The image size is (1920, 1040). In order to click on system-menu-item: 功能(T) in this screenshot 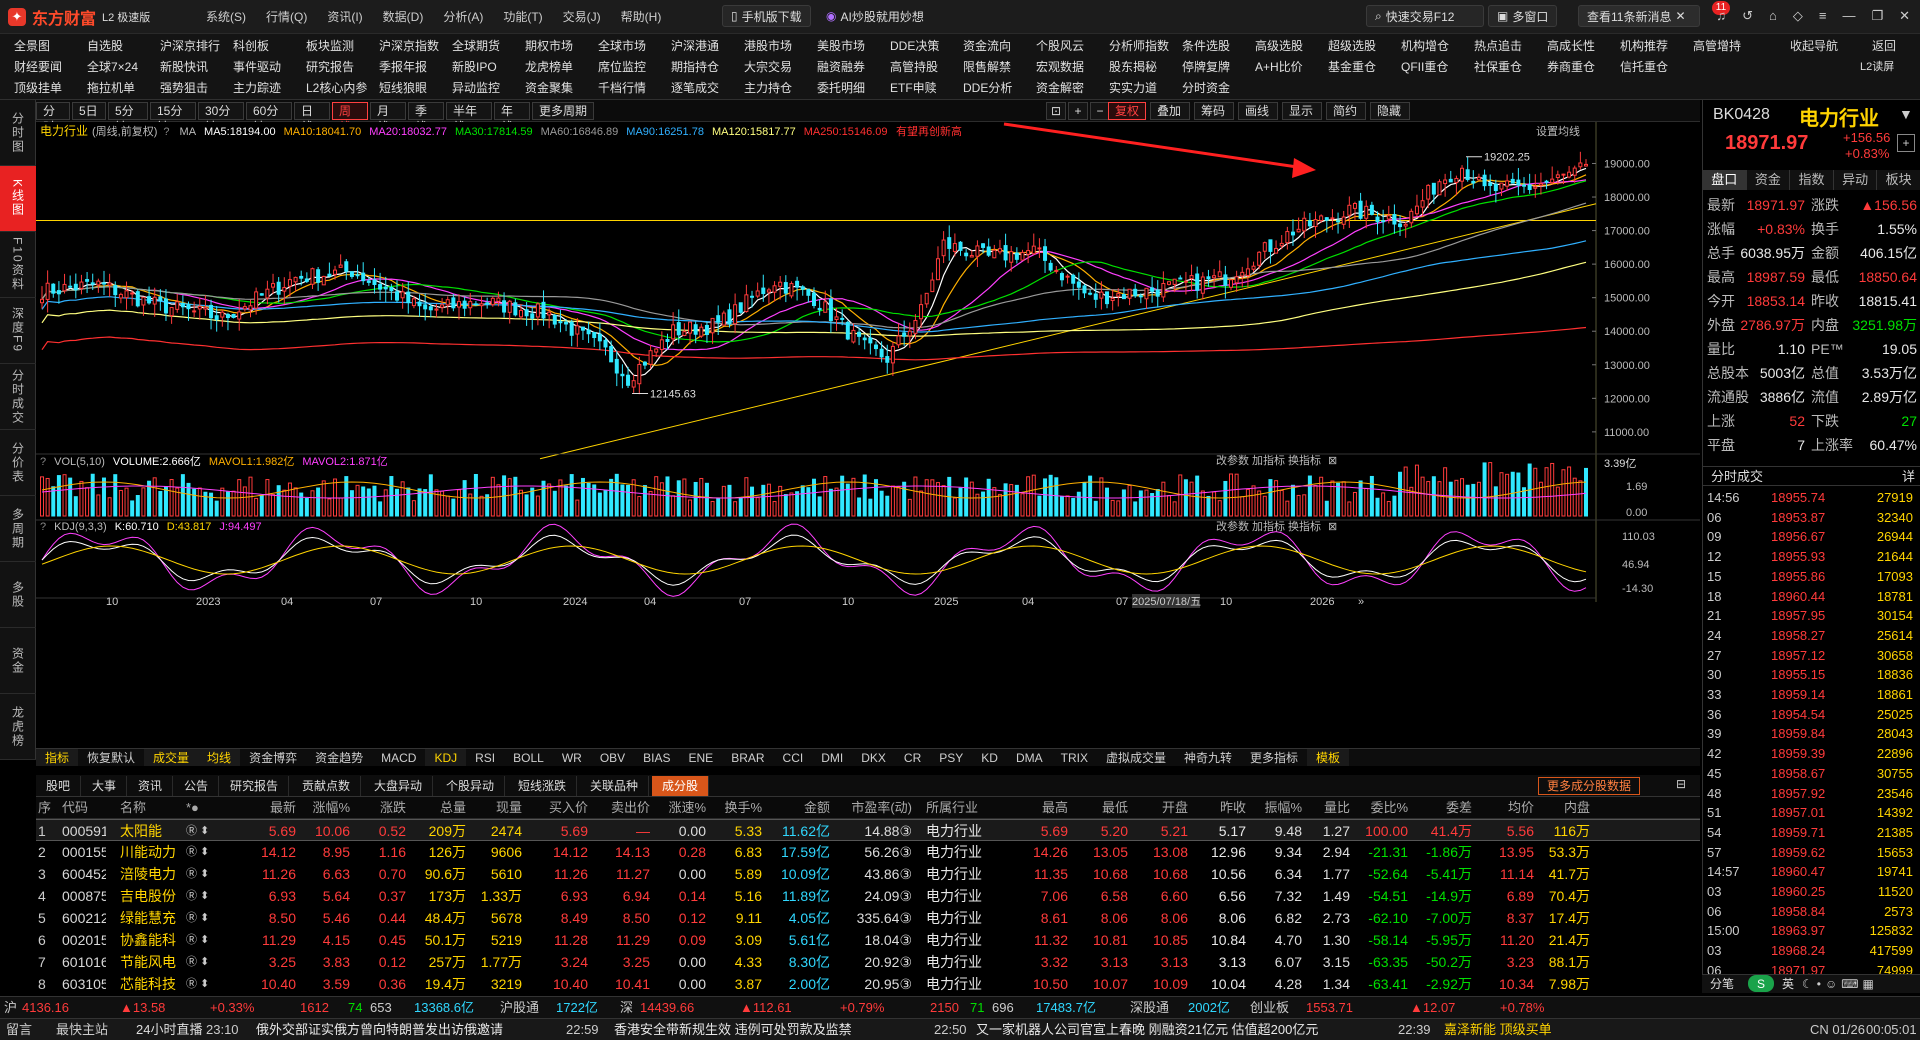, I will do `click(523, 17)`.